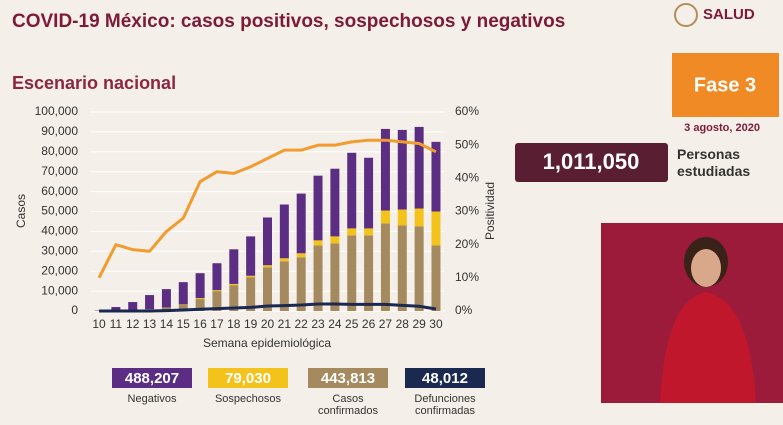 The width and height of the screenshot is (783, 425). What do you see at coordinates (217, 324) in the screenshot?
I see `x-tick-label: 17` at bounding box center [217, 324].